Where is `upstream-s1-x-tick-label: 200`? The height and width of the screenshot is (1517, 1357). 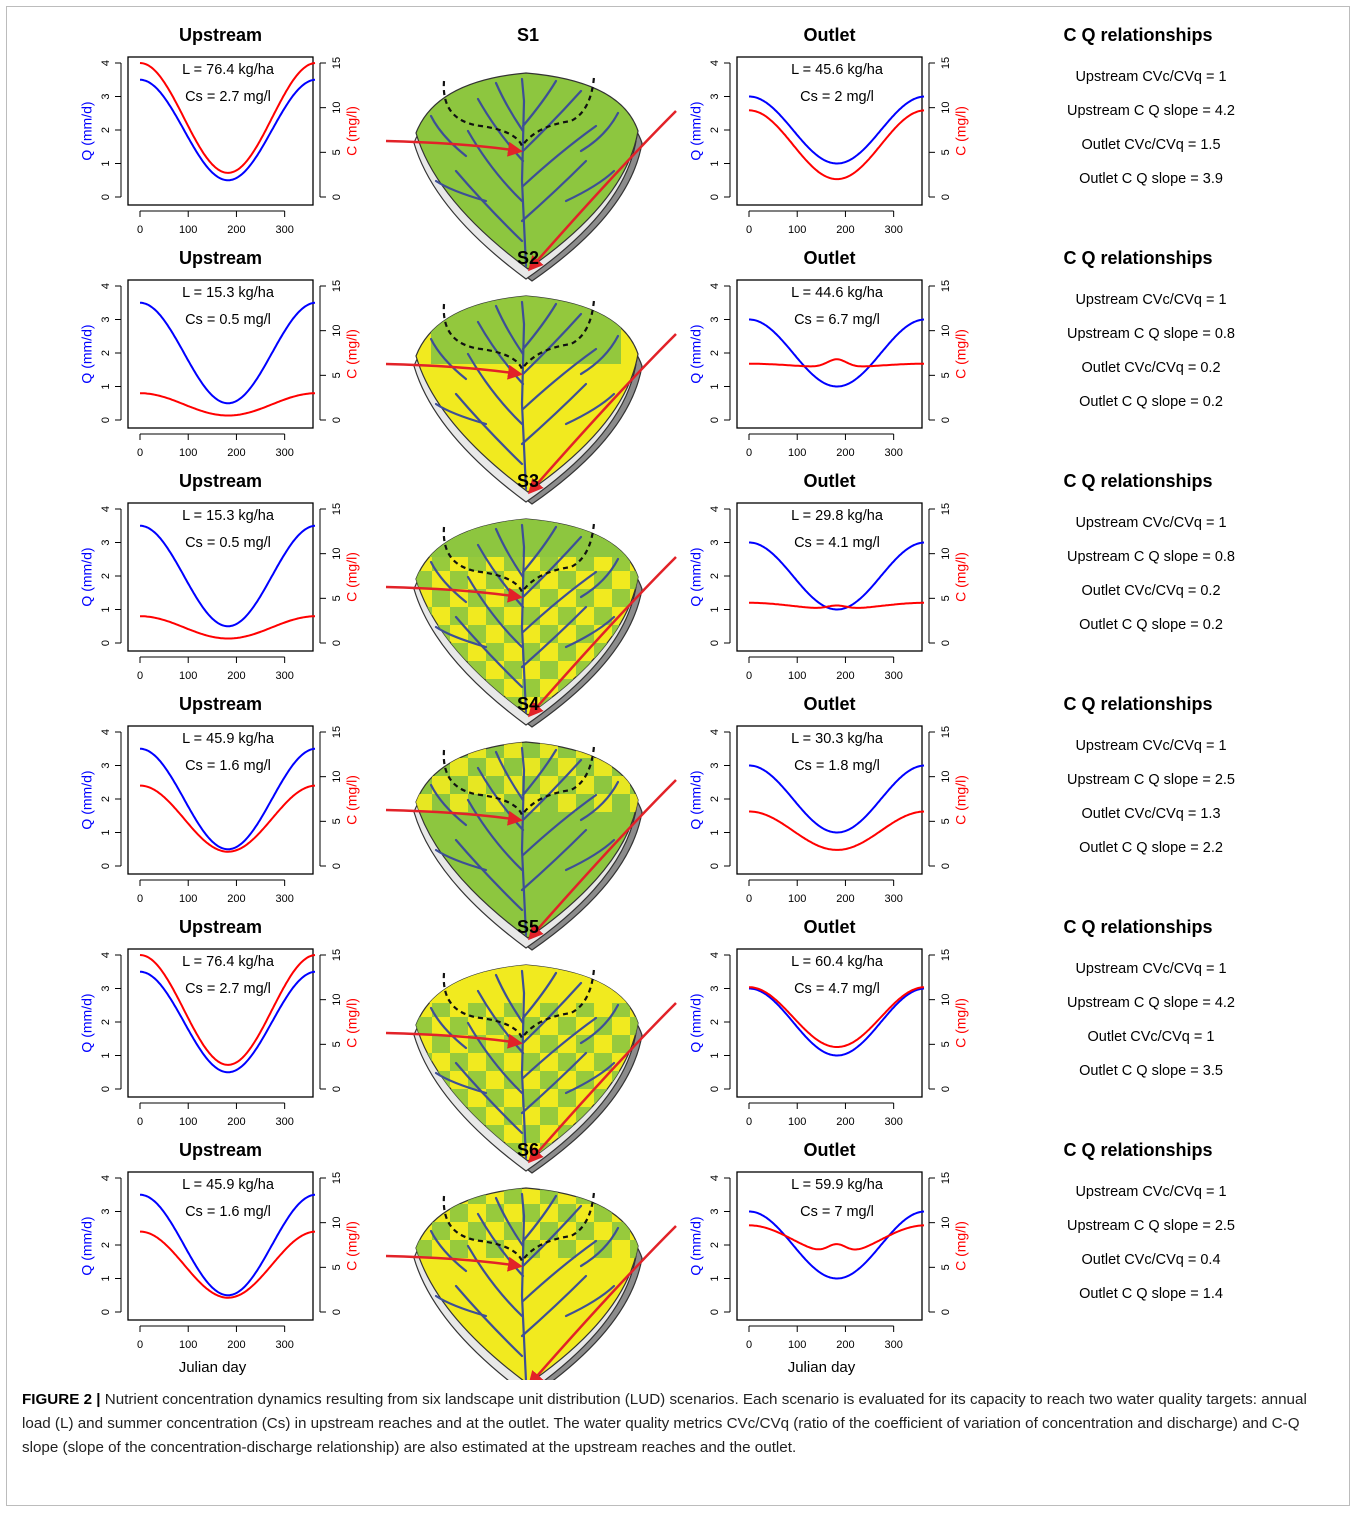
upstream-s1-x-tick-label: 200 is located at coordinates (236, 230).